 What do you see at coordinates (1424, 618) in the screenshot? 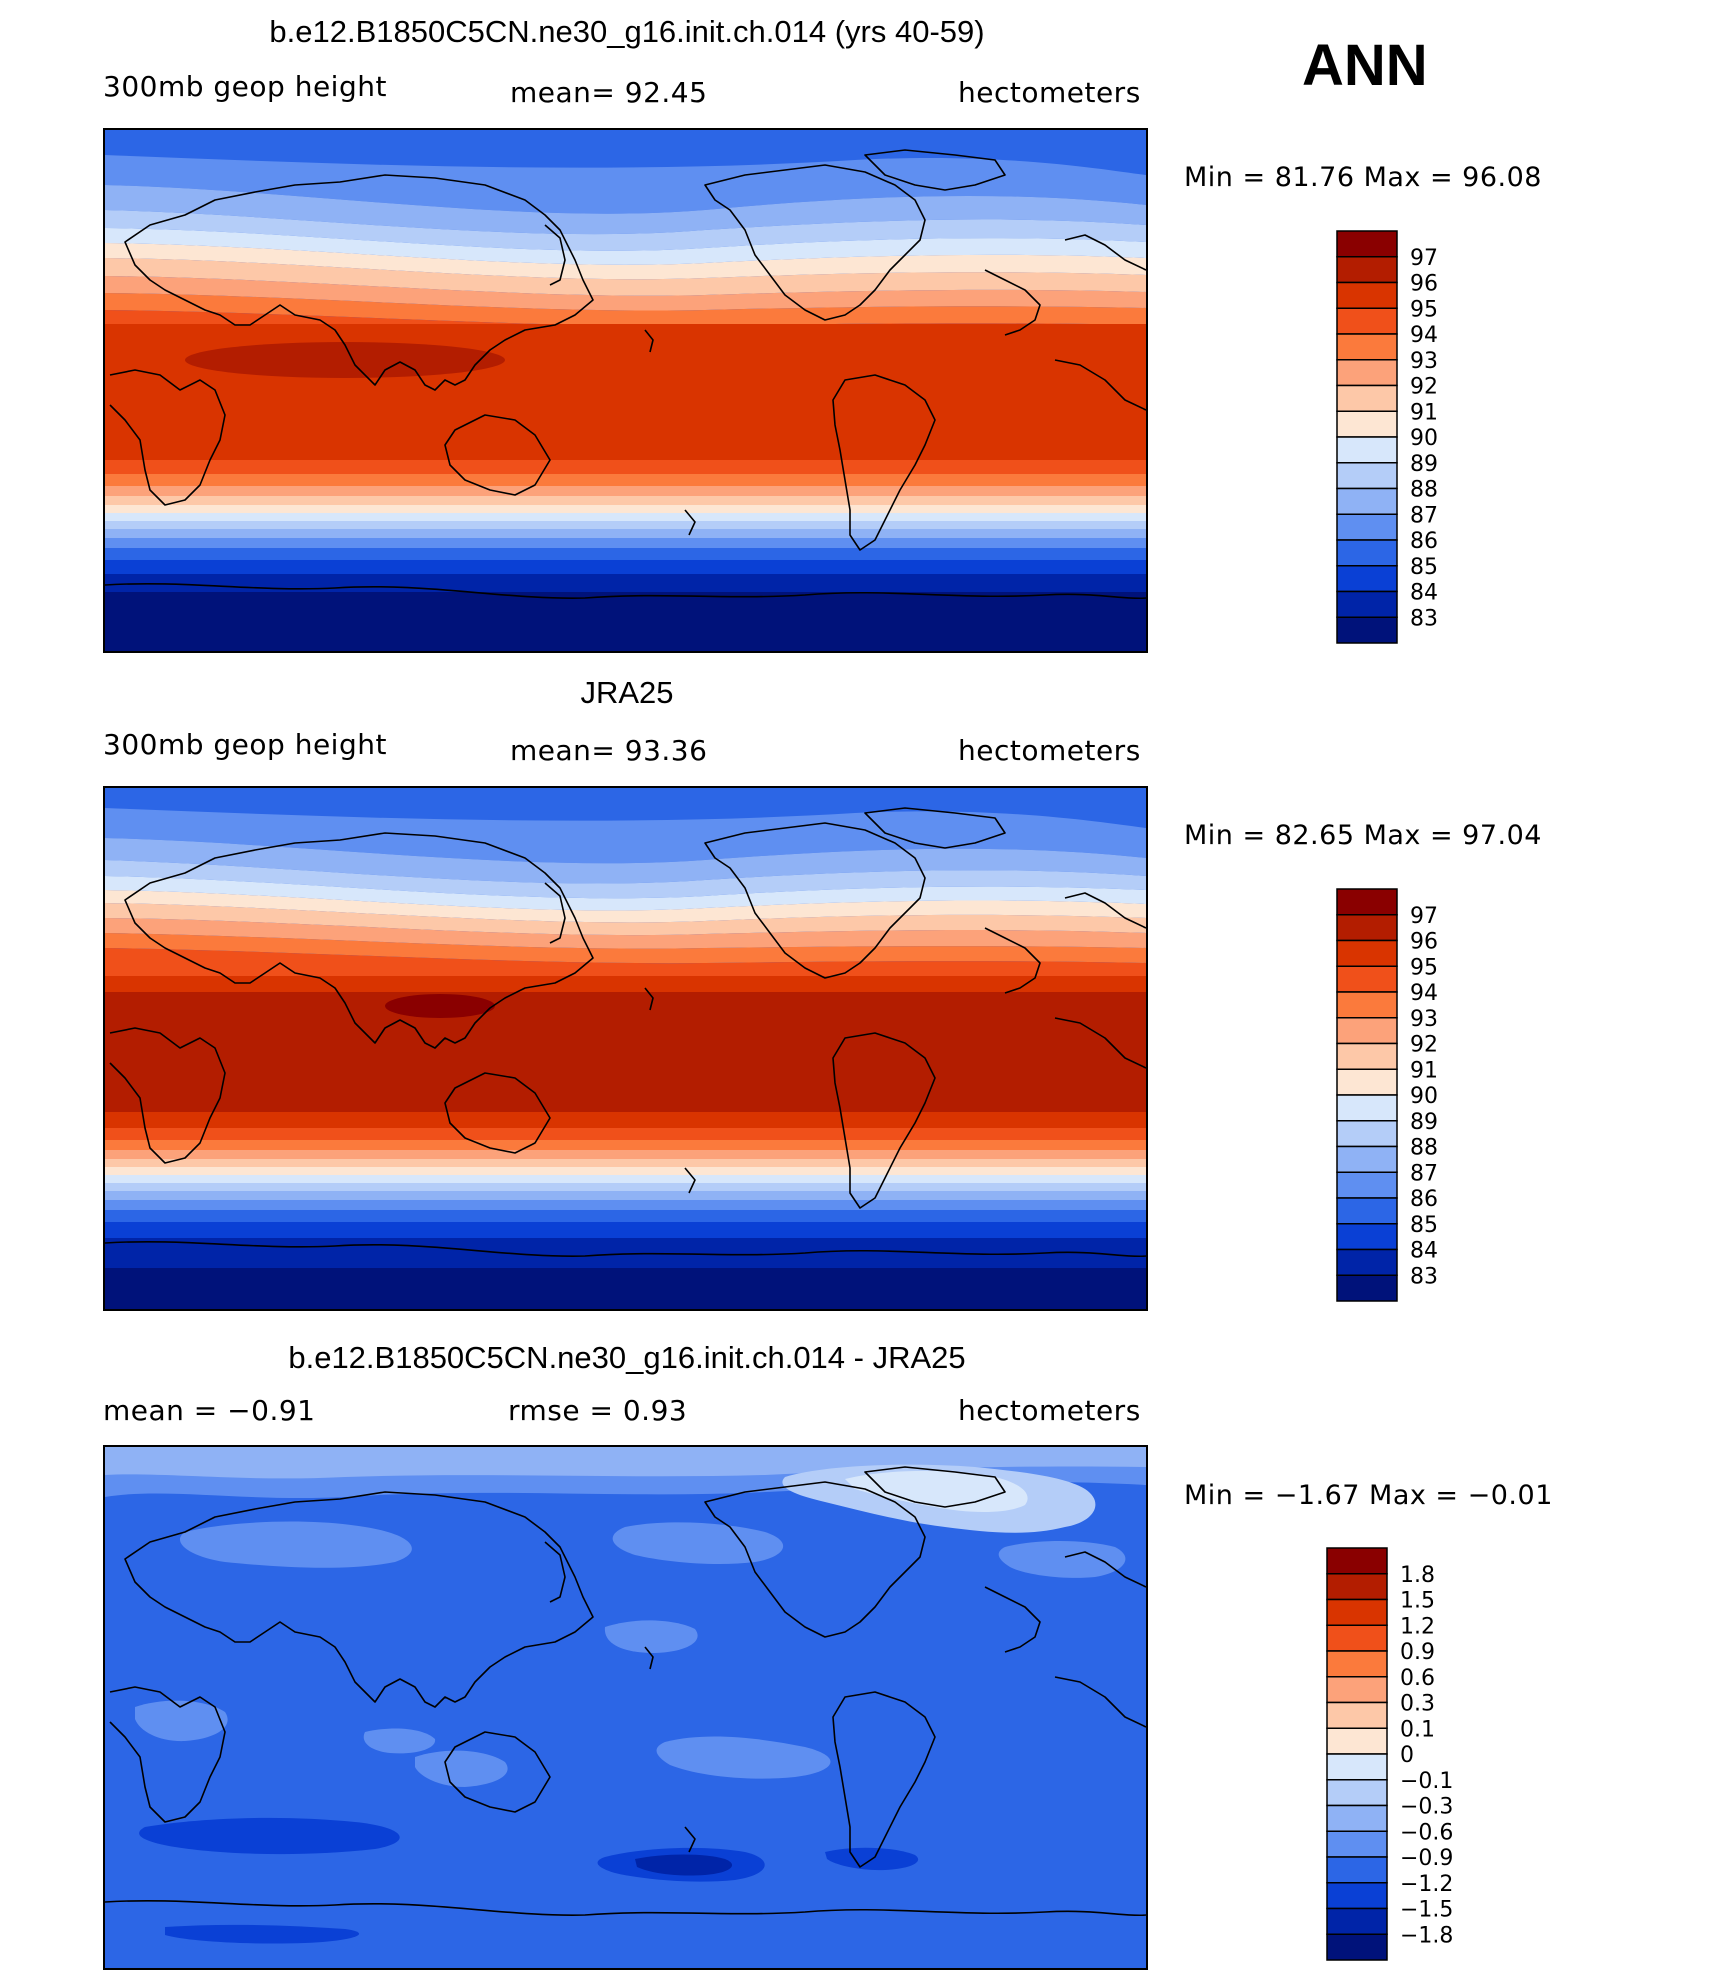
I see `colorbar-label: 83` at bounding box center [1424, 618].